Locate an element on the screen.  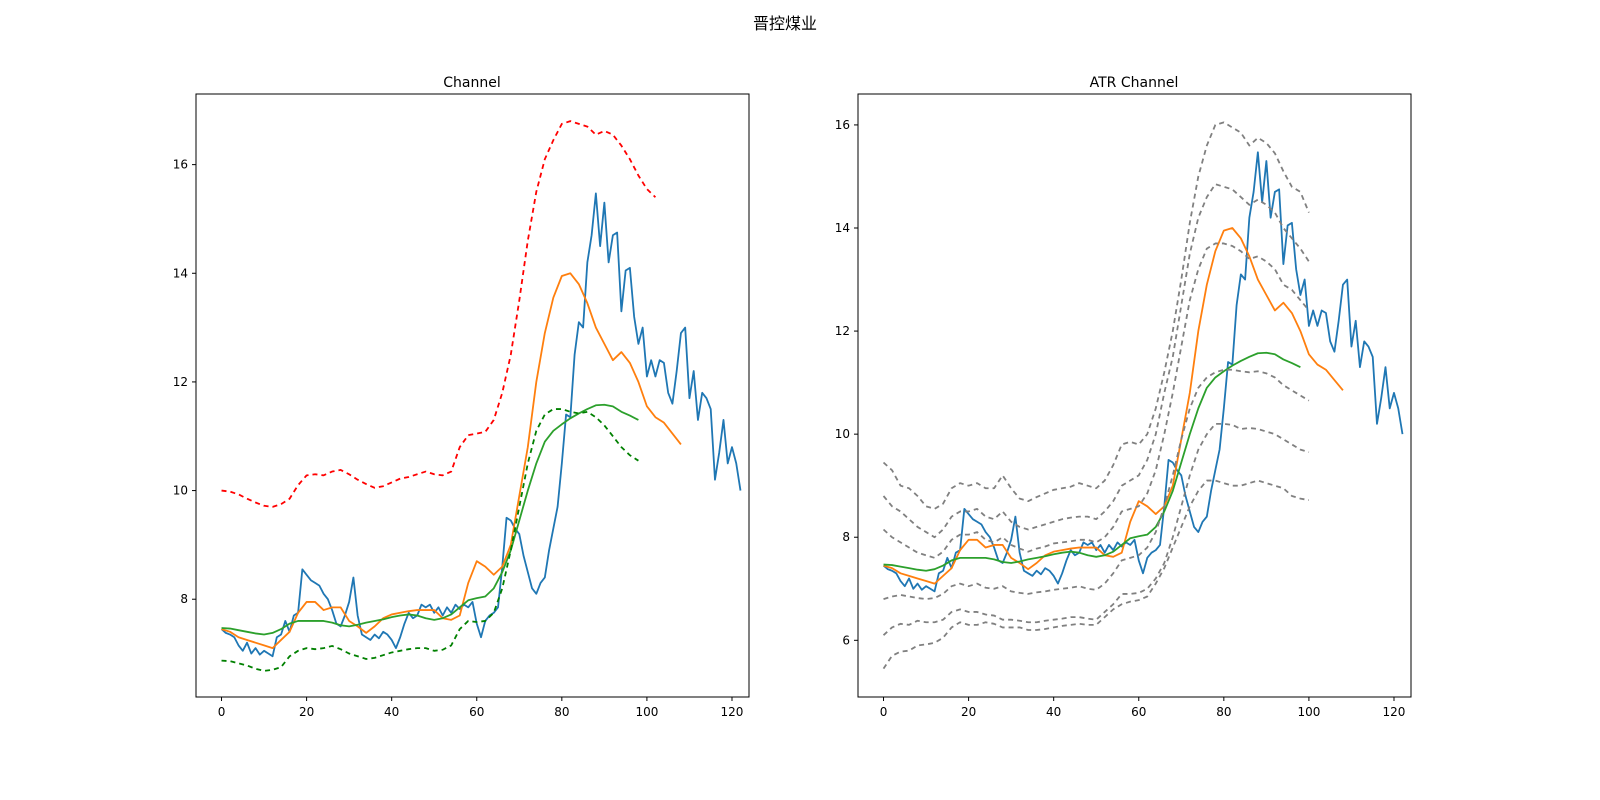
channel-fast-ma-line is located at coordinates (451, 461).